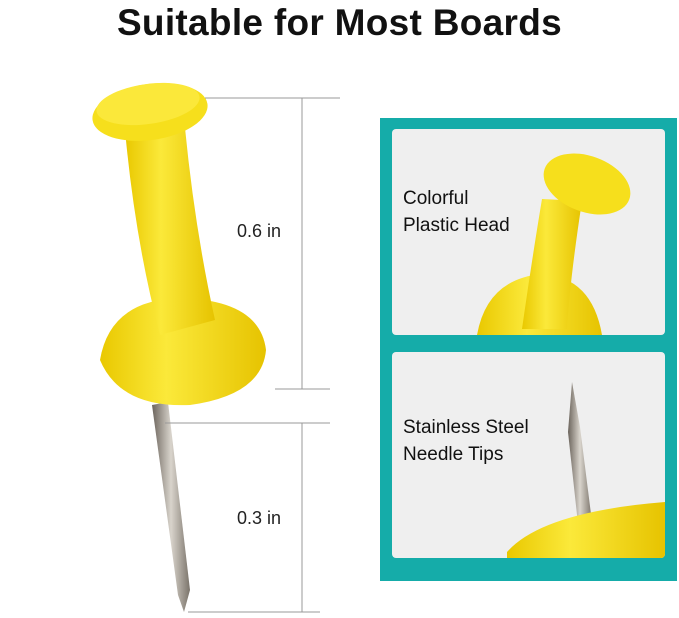 Image resolution: width=679 pixels, height=618 pixels. What do you see at coordinates (171, 507) in the screenshot?
I see `needle-shape` at bounding box center [171, 507].